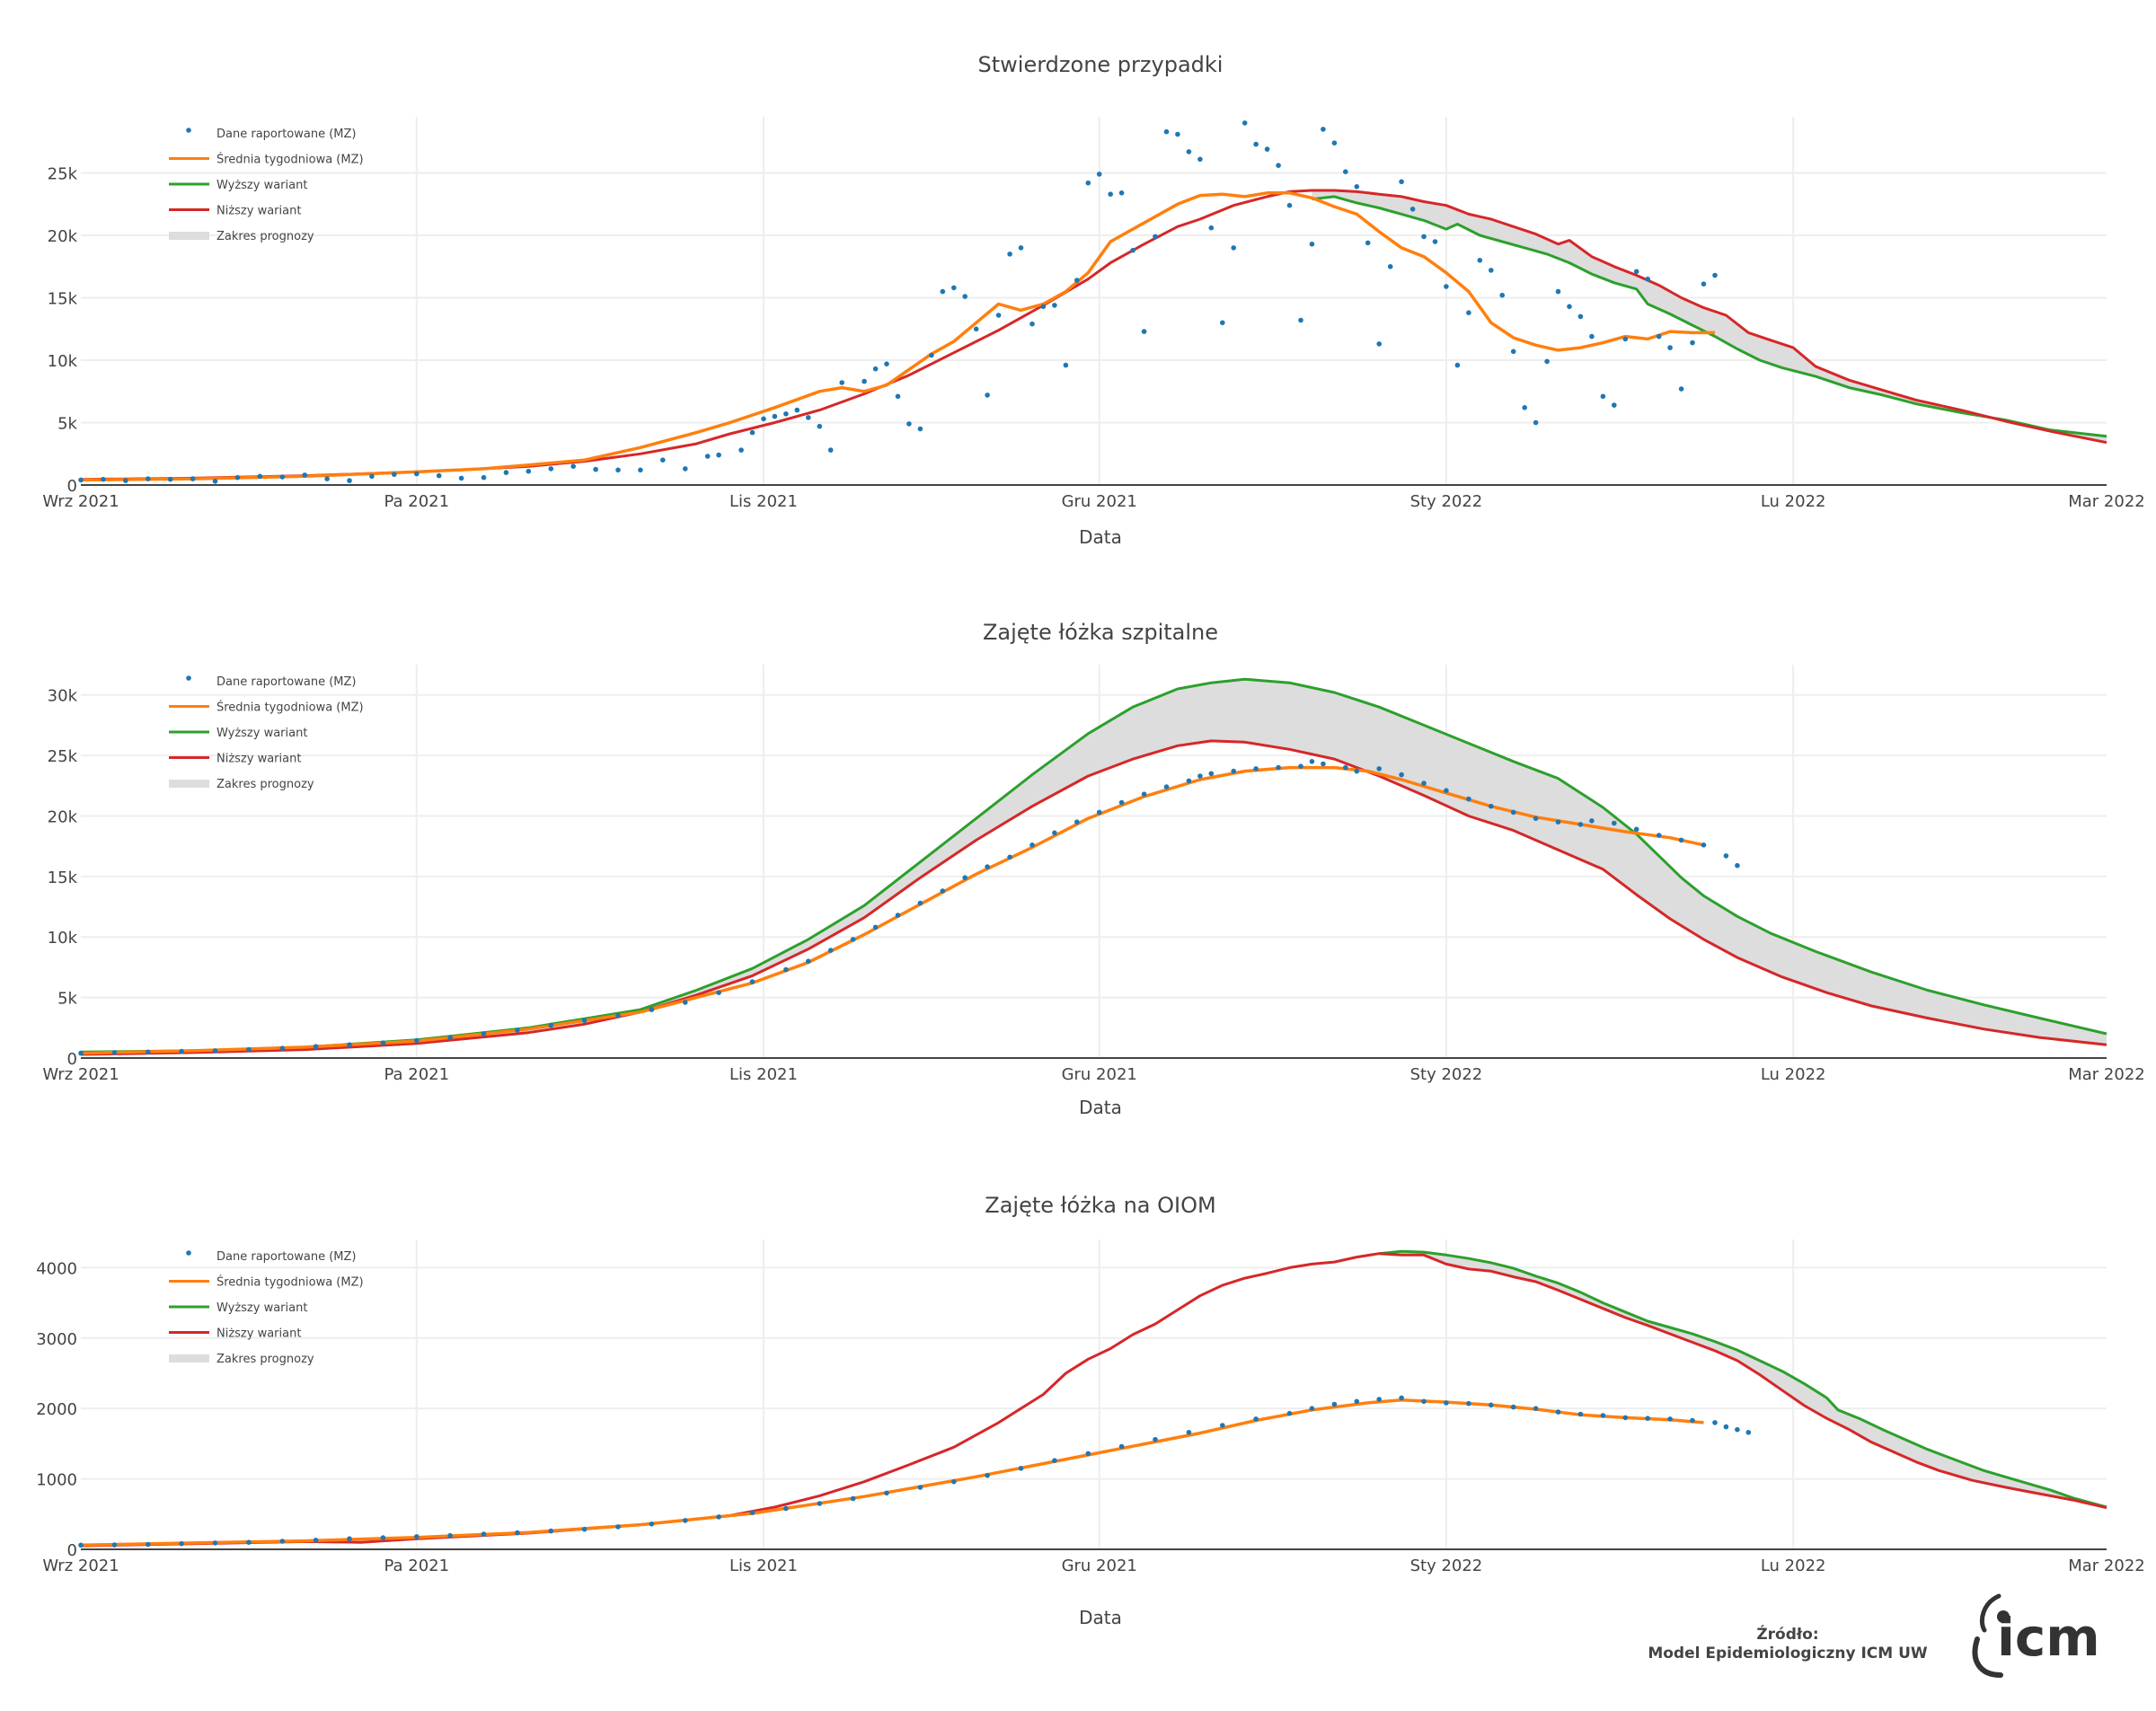  Describe the element at coordinates (897, 336) in the screenshot. I see `series-line-weekly-avg` at that location.